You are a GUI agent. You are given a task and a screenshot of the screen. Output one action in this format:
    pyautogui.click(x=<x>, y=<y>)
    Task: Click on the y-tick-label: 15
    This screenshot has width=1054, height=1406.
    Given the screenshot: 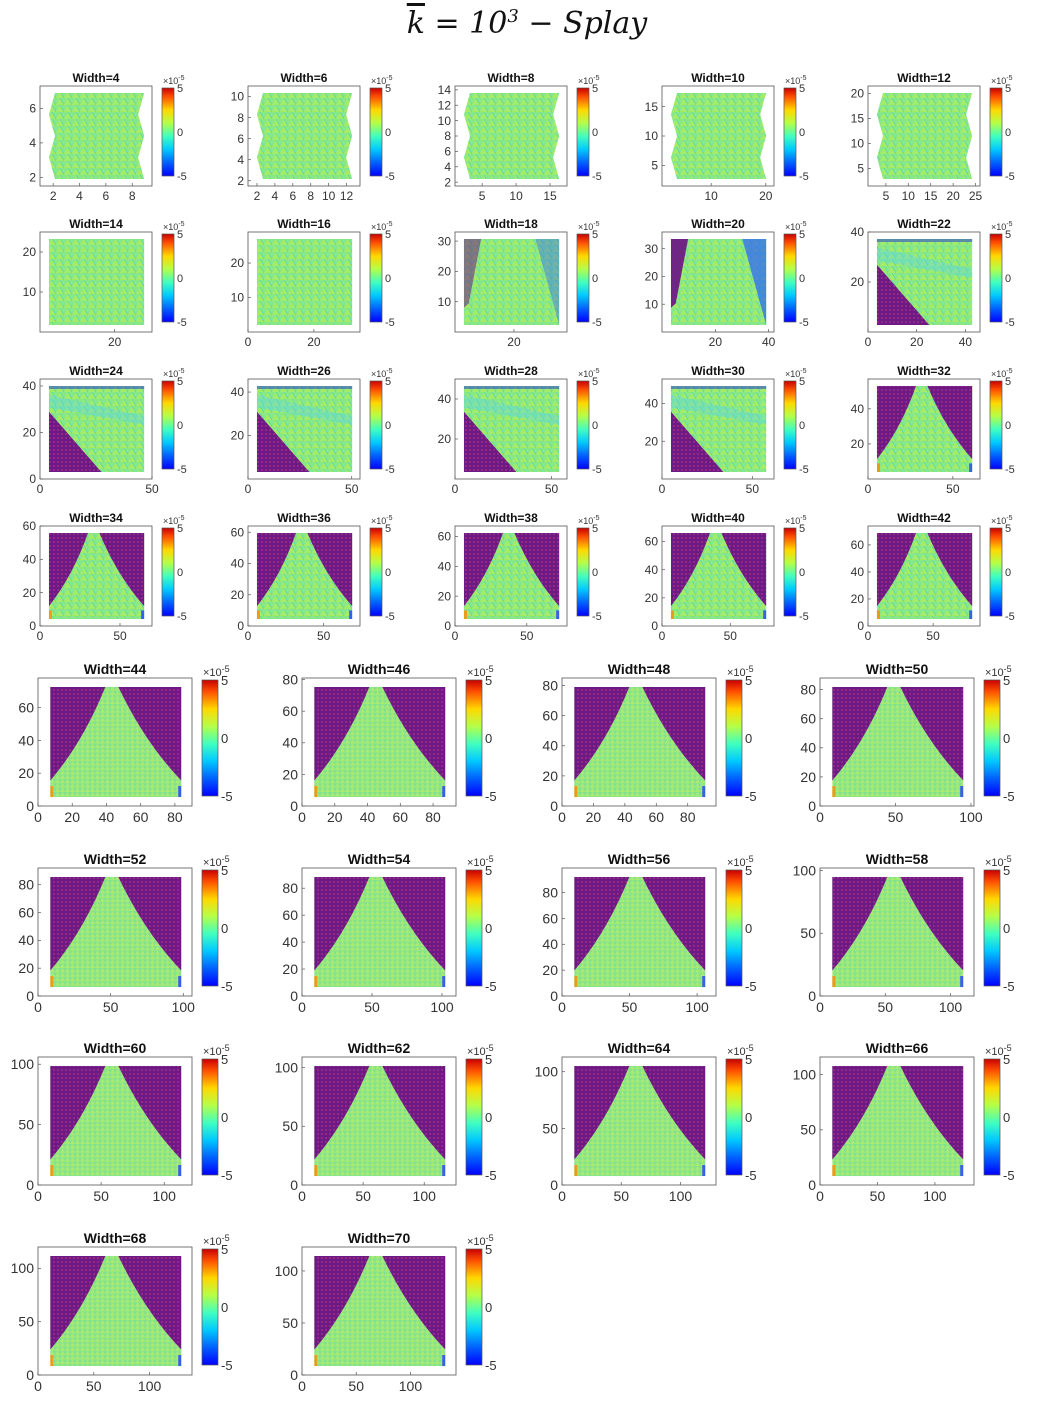 What is the action you would take?
    pyautogui.click(x=652, y=107)
    